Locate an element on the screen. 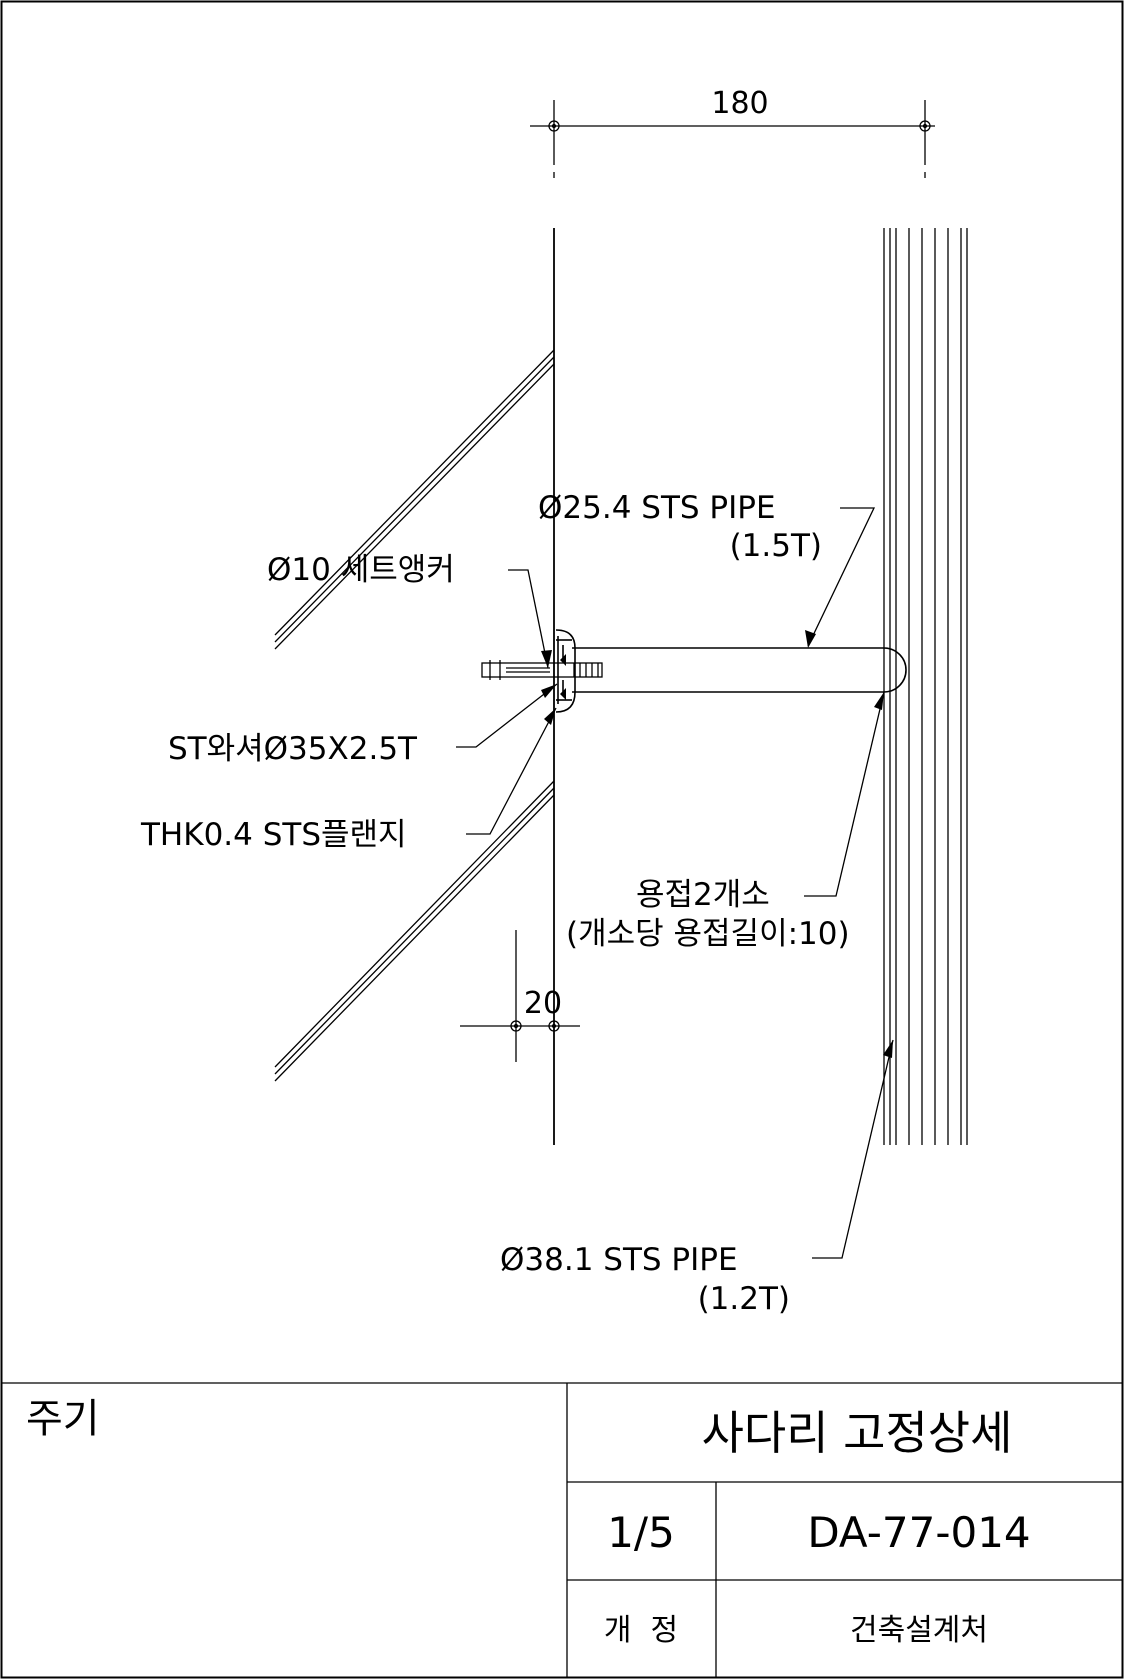 This screenshot has width=1124, height=1679. bracket-pipe is located at coordinates (739, 670).